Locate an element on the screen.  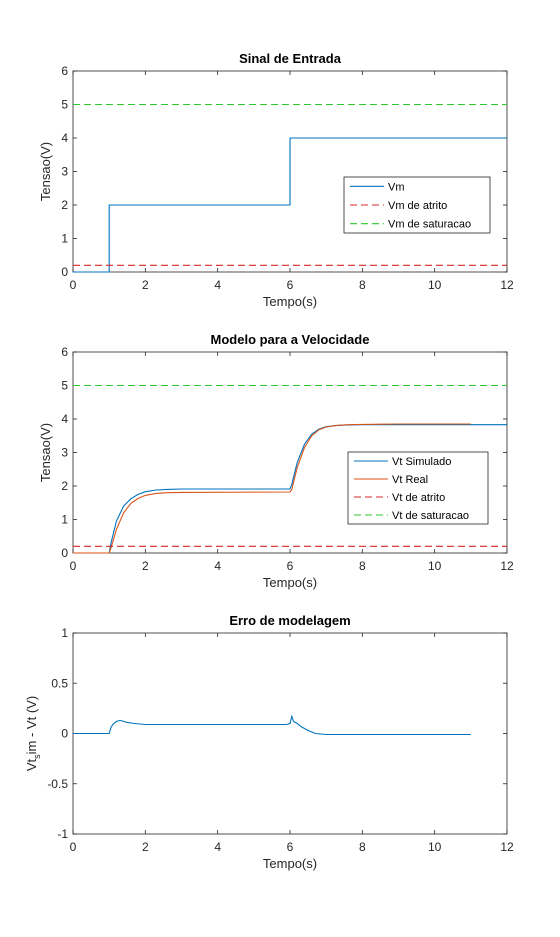
y-label-rest: im - Vt (V) is located at coordinates (31, 725).